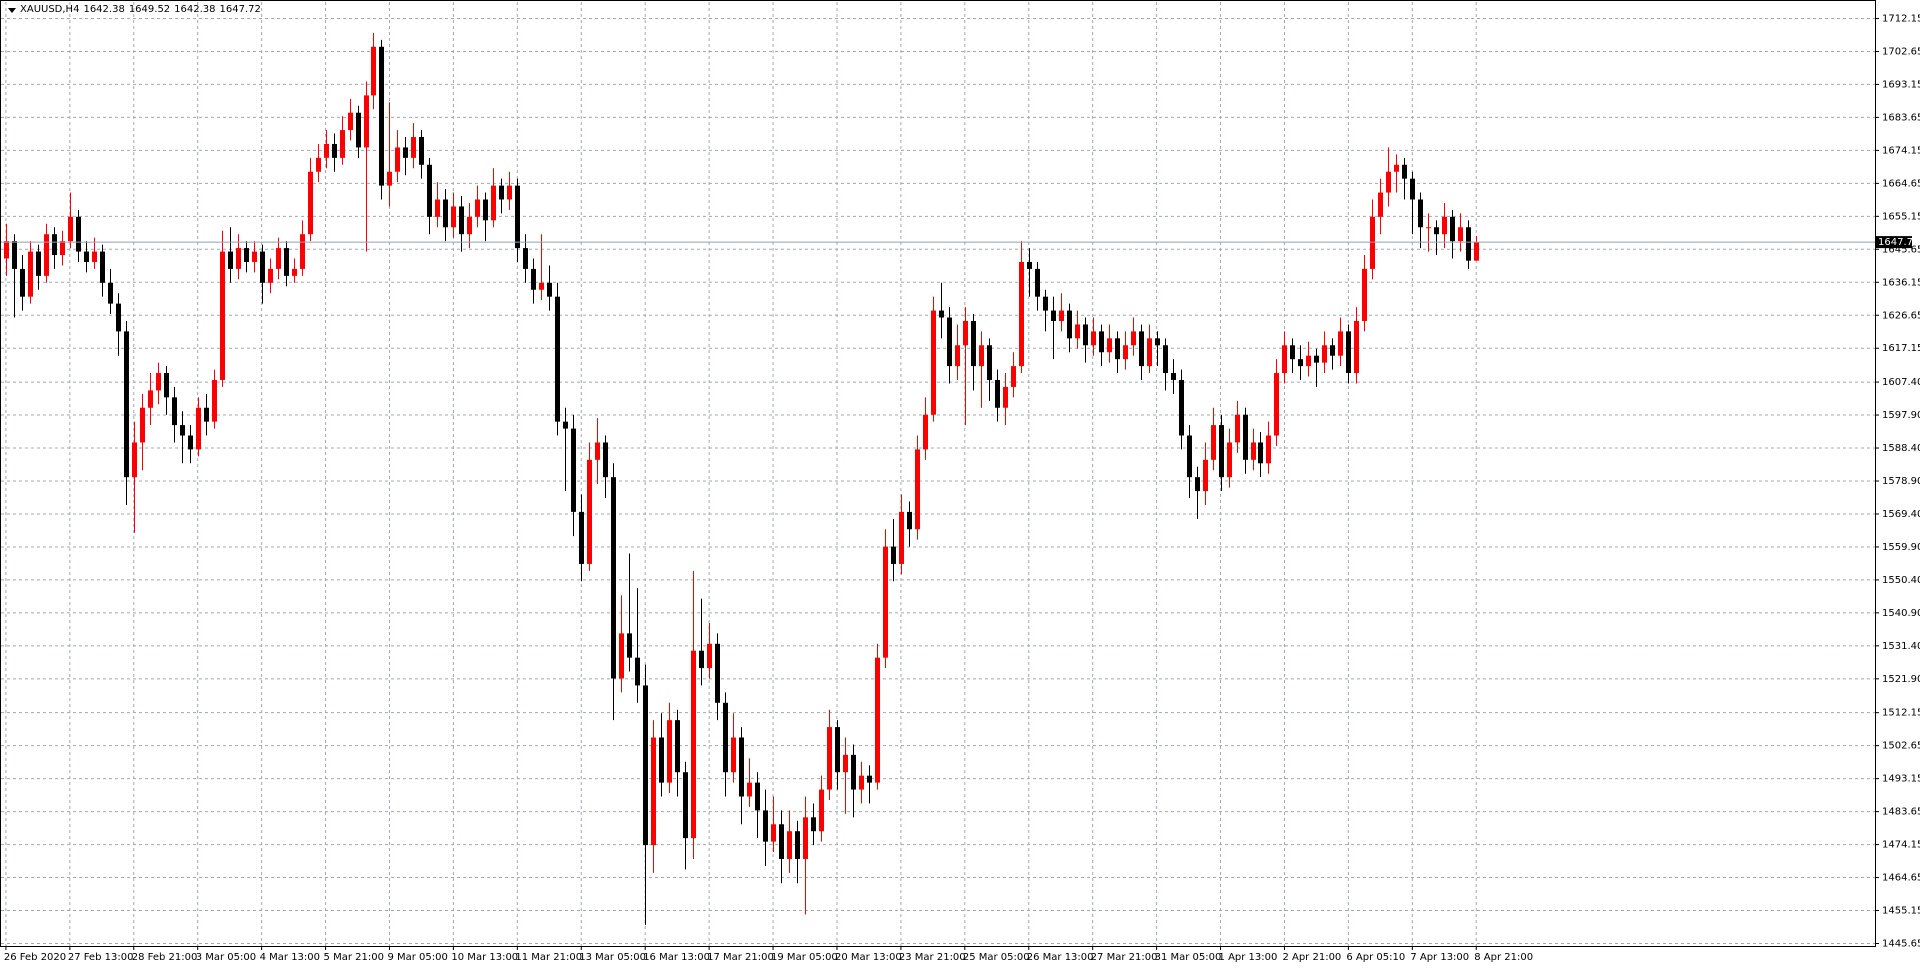 Image resolution: width=1920 pixels, height=968 pixels. What do you see at coordinates (740, 957) in the screenshot?
I see `x-tick-label: 17 Mar 21:00` at bounding box center [740, 957].